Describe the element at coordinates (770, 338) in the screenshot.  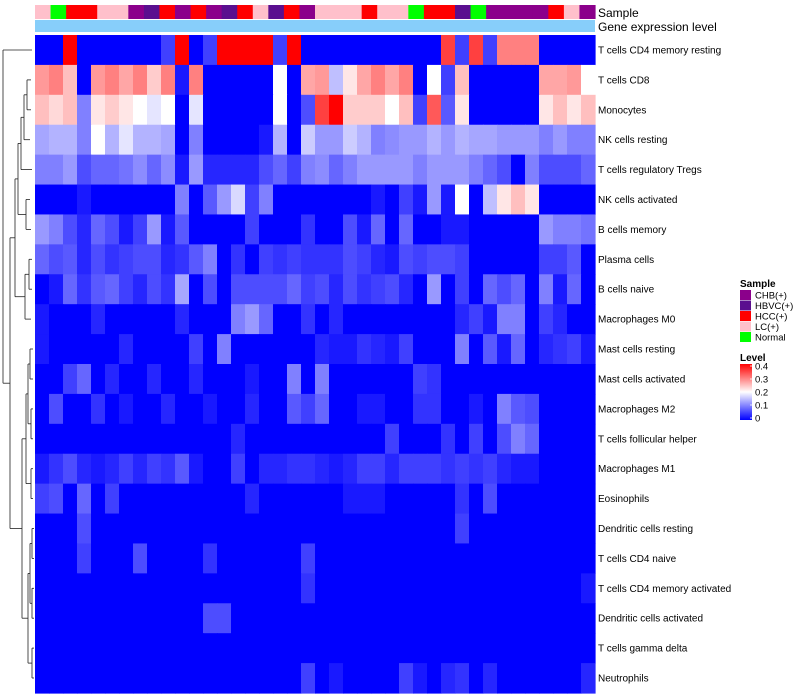
I see `sample-legend-label: Normal` at that location.